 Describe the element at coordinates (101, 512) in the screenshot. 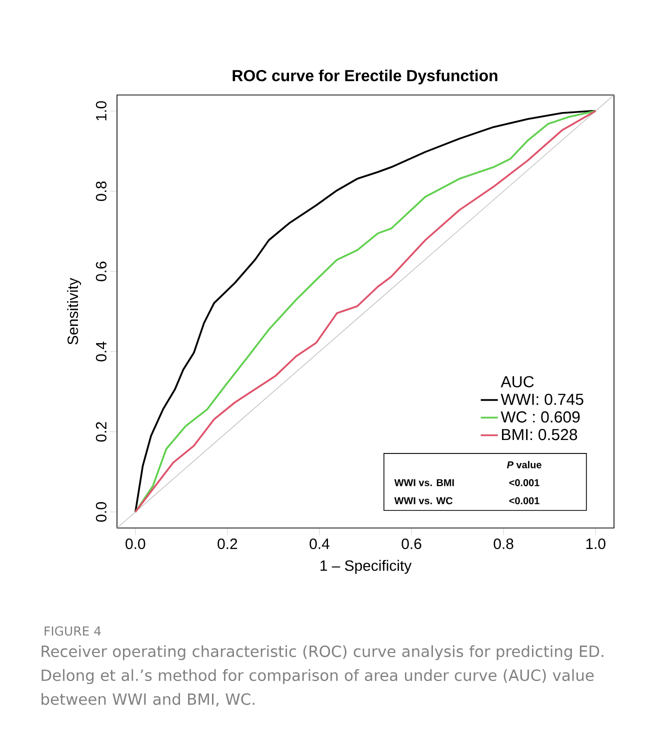

I see `y-tick-label: 0.0` at that location.